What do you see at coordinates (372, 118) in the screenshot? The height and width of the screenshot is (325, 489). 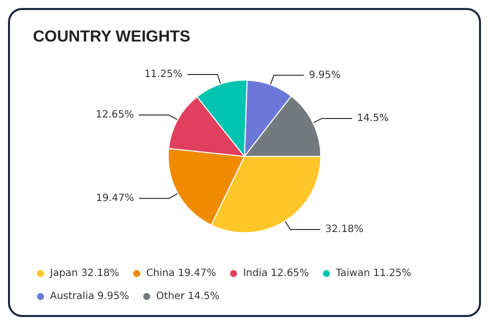 I see `data-label: 14.5%` at bounding box center [372, 118].